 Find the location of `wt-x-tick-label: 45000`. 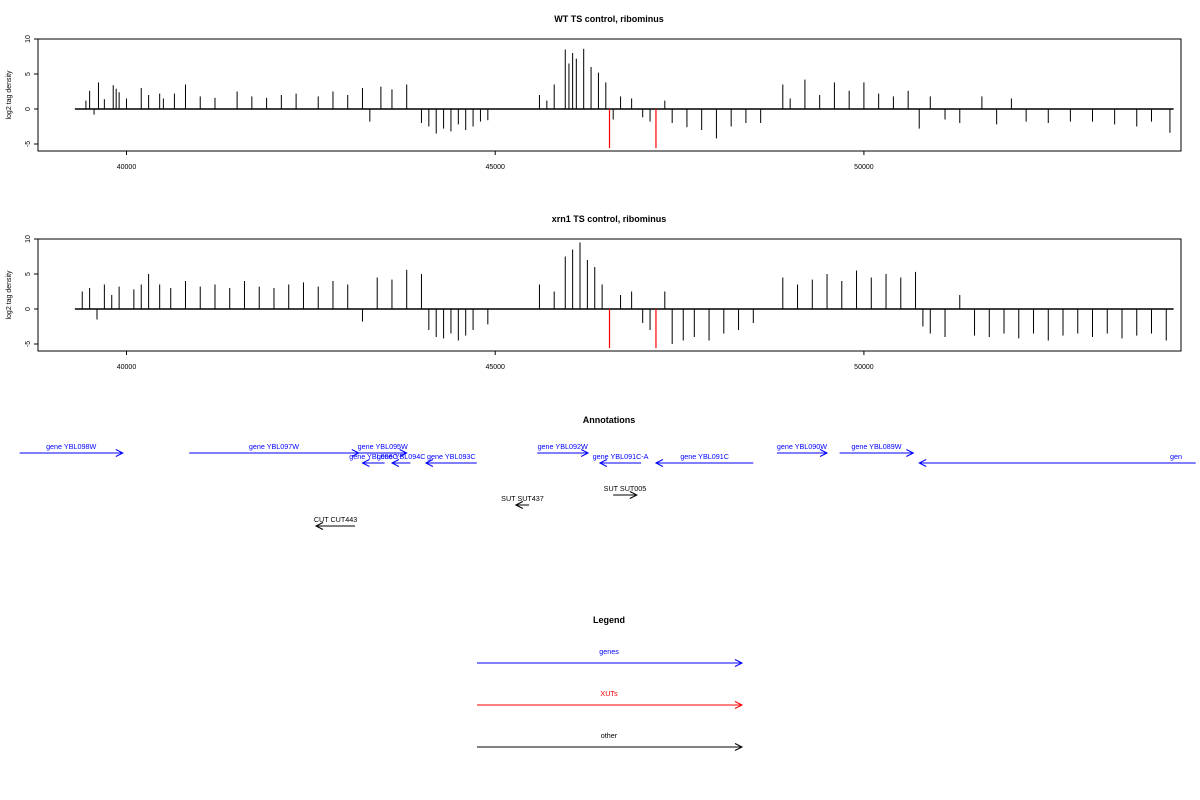

wt-x-tick-label: 45000 is located at coordinates (495, 167).